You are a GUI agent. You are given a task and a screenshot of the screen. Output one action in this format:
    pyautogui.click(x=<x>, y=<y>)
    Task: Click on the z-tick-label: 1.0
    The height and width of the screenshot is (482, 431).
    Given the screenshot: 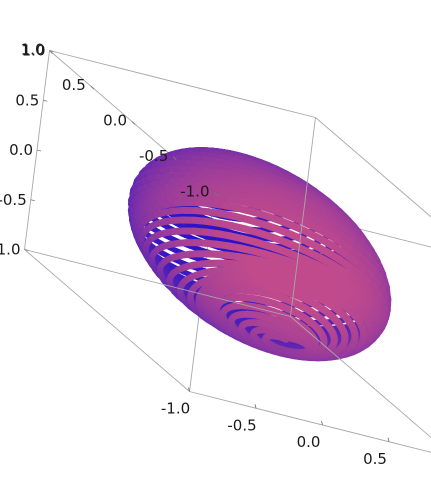 What is the action you would take?
    pyautogui.click(x=34, y=51)
    